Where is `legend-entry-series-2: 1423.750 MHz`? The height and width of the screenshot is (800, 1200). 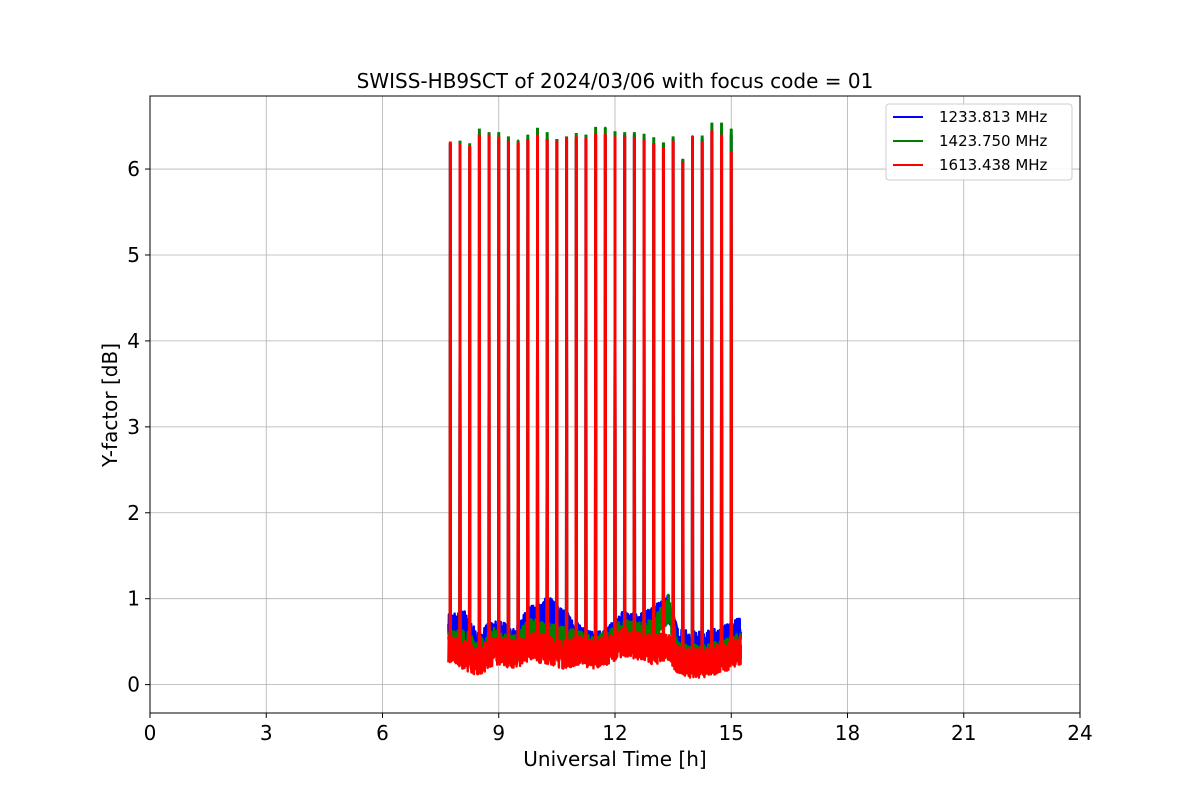 legend-entry-series-2: 1423.750 MHz is located at coordinates (993, 141).